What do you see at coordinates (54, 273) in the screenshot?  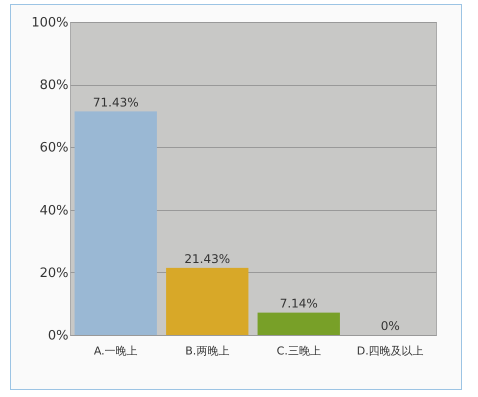 I see `y-tick-label: 20%` at bounding box center [54, 273].